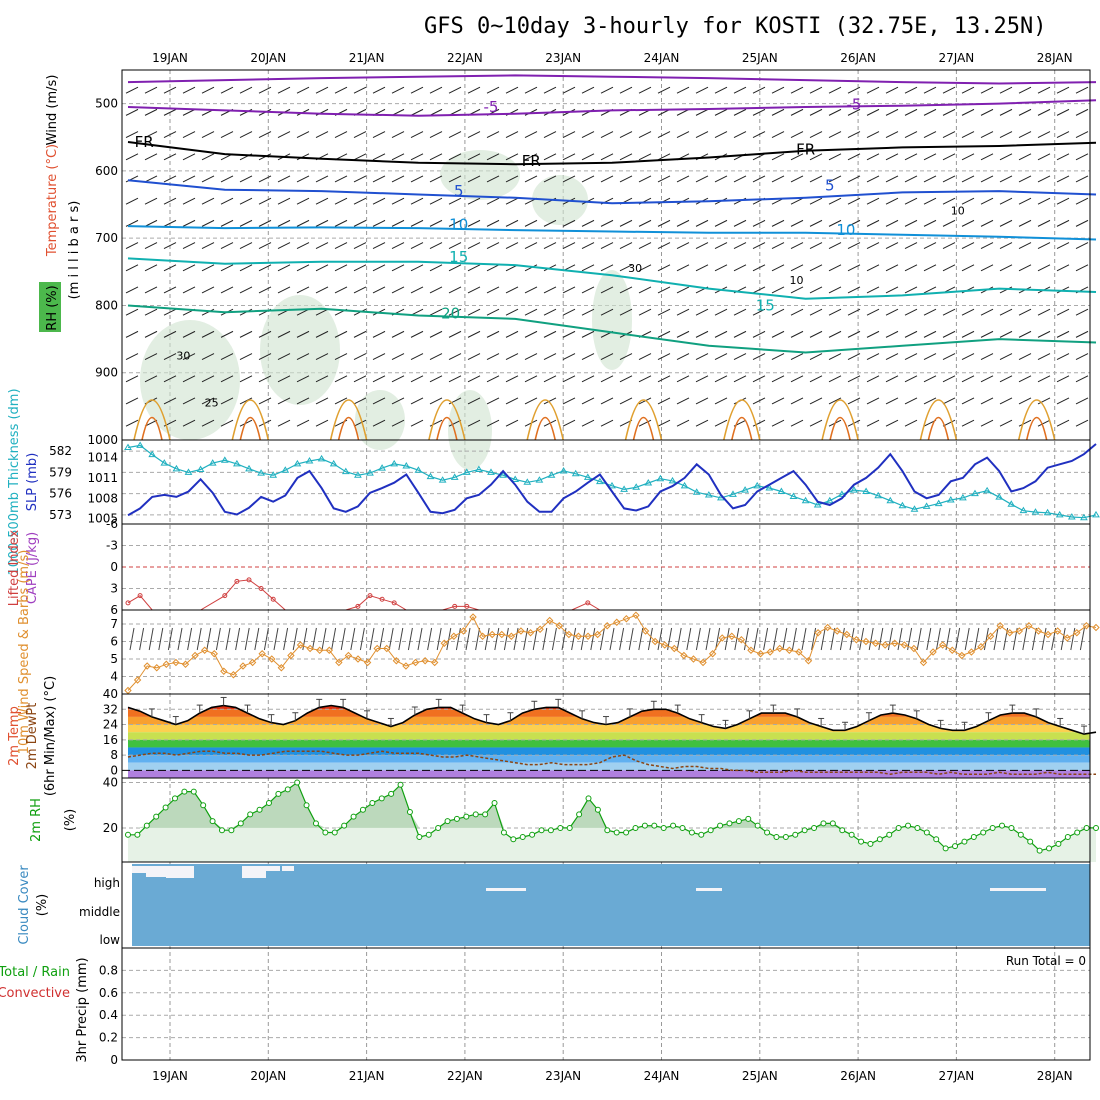  Describe the element at coordinates (108, 970) in the screenshot. I see `precip-tick: 0.8` at that location.